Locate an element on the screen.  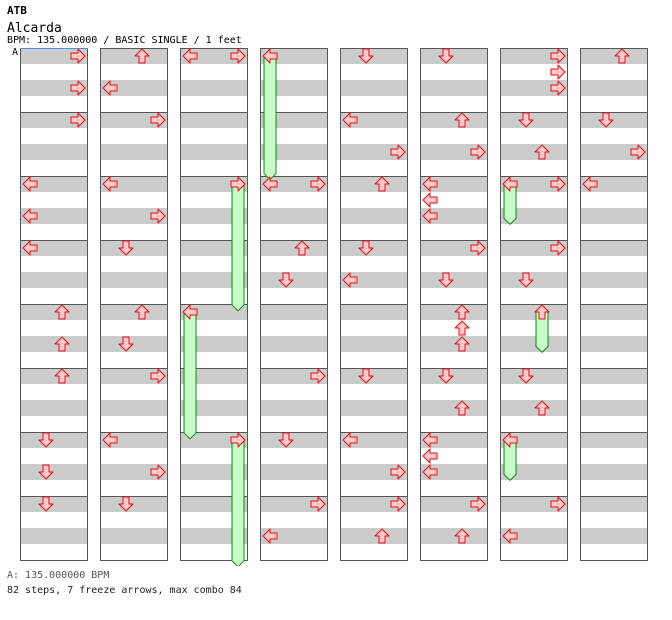
song-meta: BPM: 135.000000 / BASIC SINGLE / 1 feet is located at coordinates (124, 40).